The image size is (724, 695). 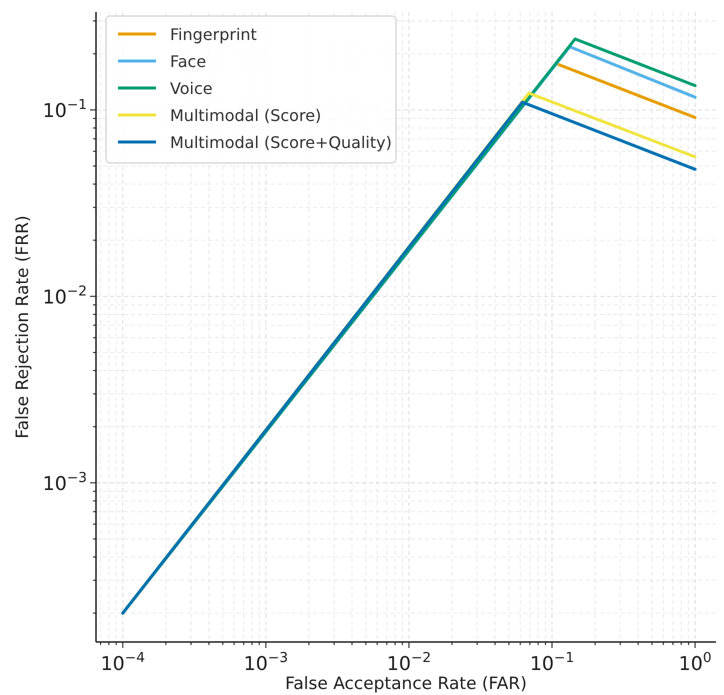 What do you see at coordinates (188, 61) in the screenshot?
I see `legend-label: Face` at bounding box center [188, 61].